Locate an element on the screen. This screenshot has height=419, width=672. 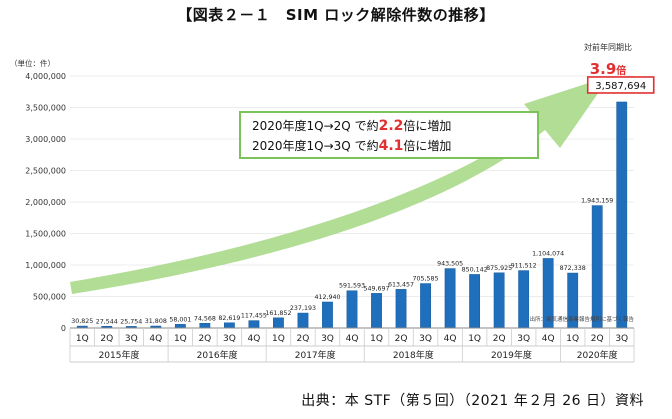
data-label: 412,940 is located at coordinates (327, 297).